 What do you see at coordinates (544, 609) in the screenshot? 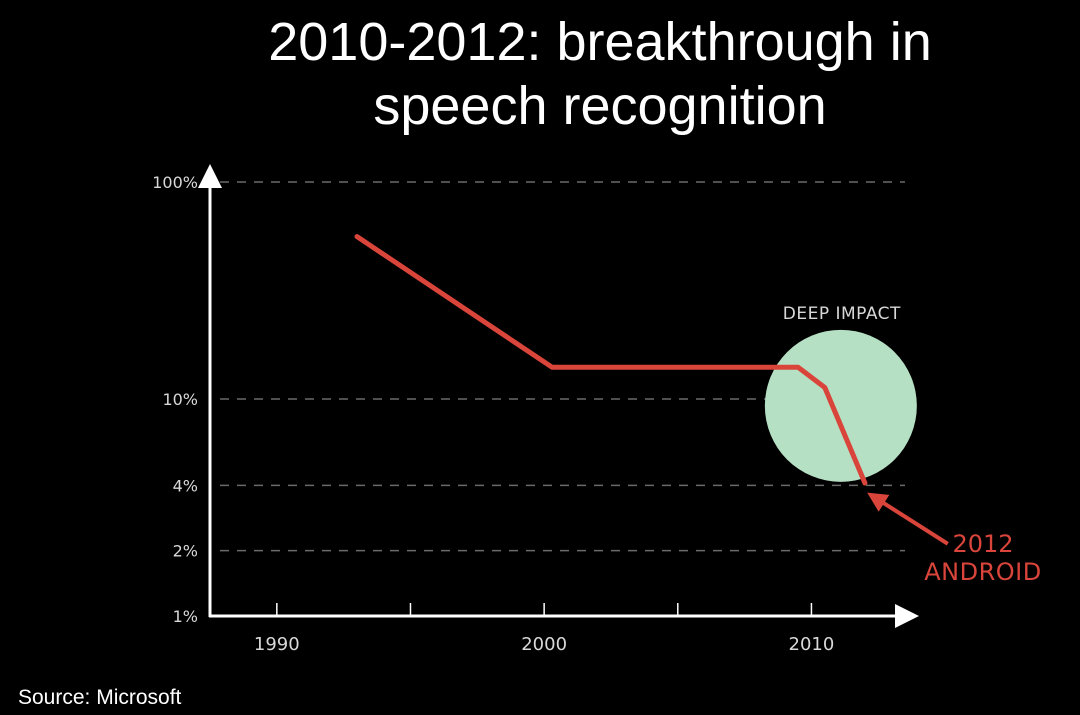
I see `x-minor-ticks` at bounding box center [544, 609].